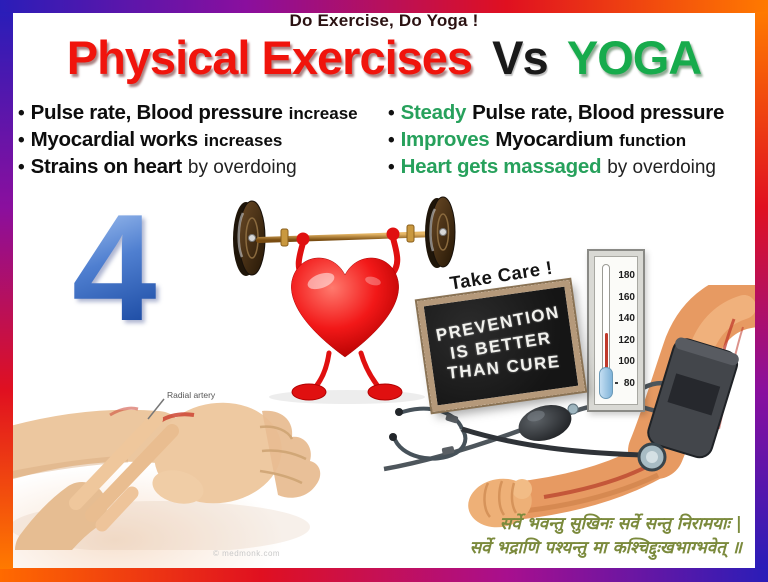 The height and width of the screenshot is (582, 768). I want to click on watermark: © medmonk.com, so click(247, 553).